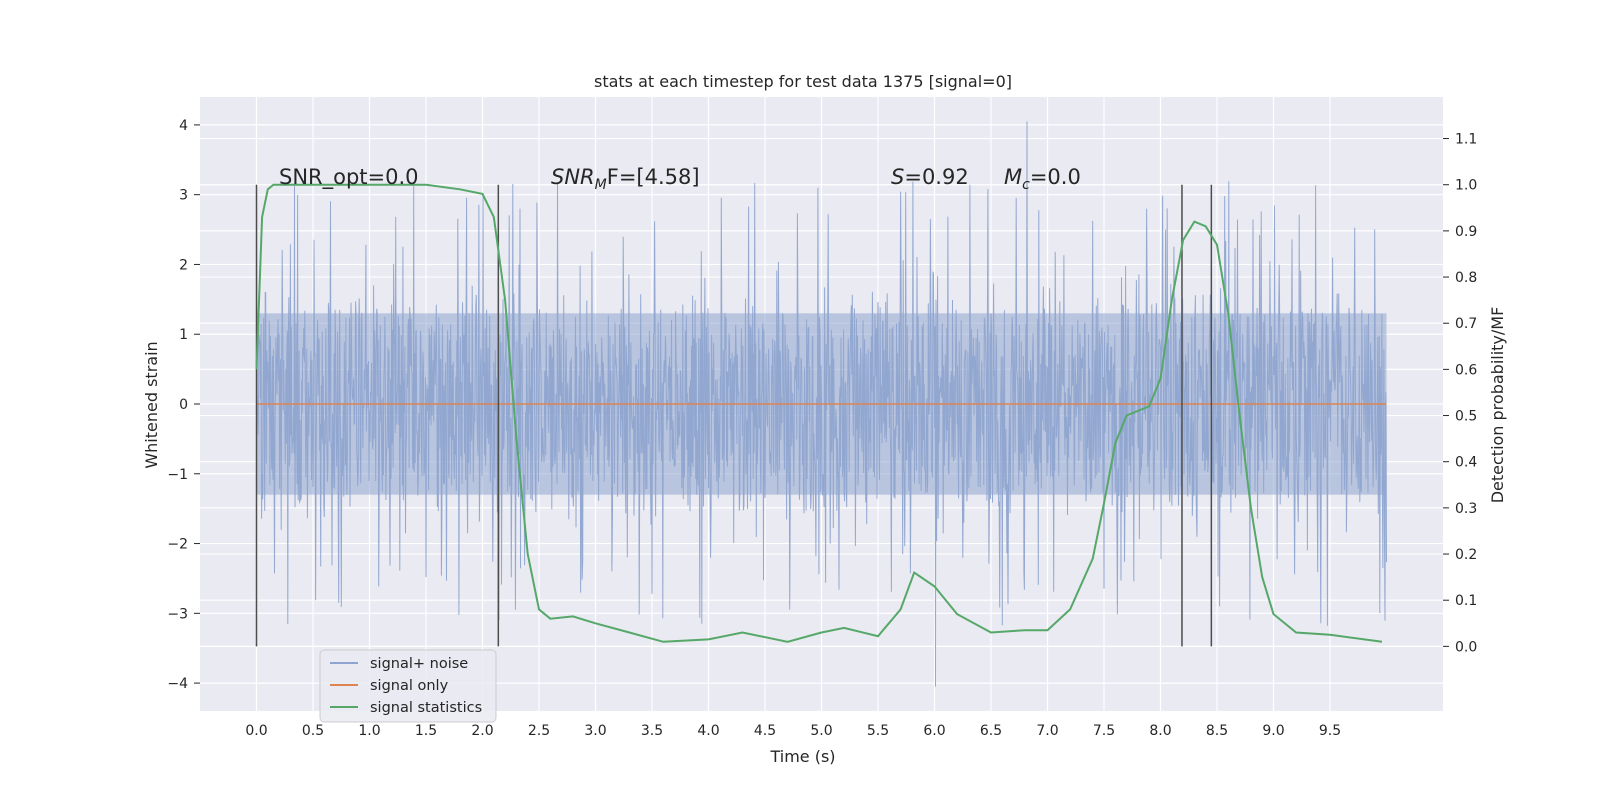 This screenshot has height=800, width=1600. Describe the element at coordinates (183, 196) in the screenshot. I see `y-tick-label: 3` at that location.